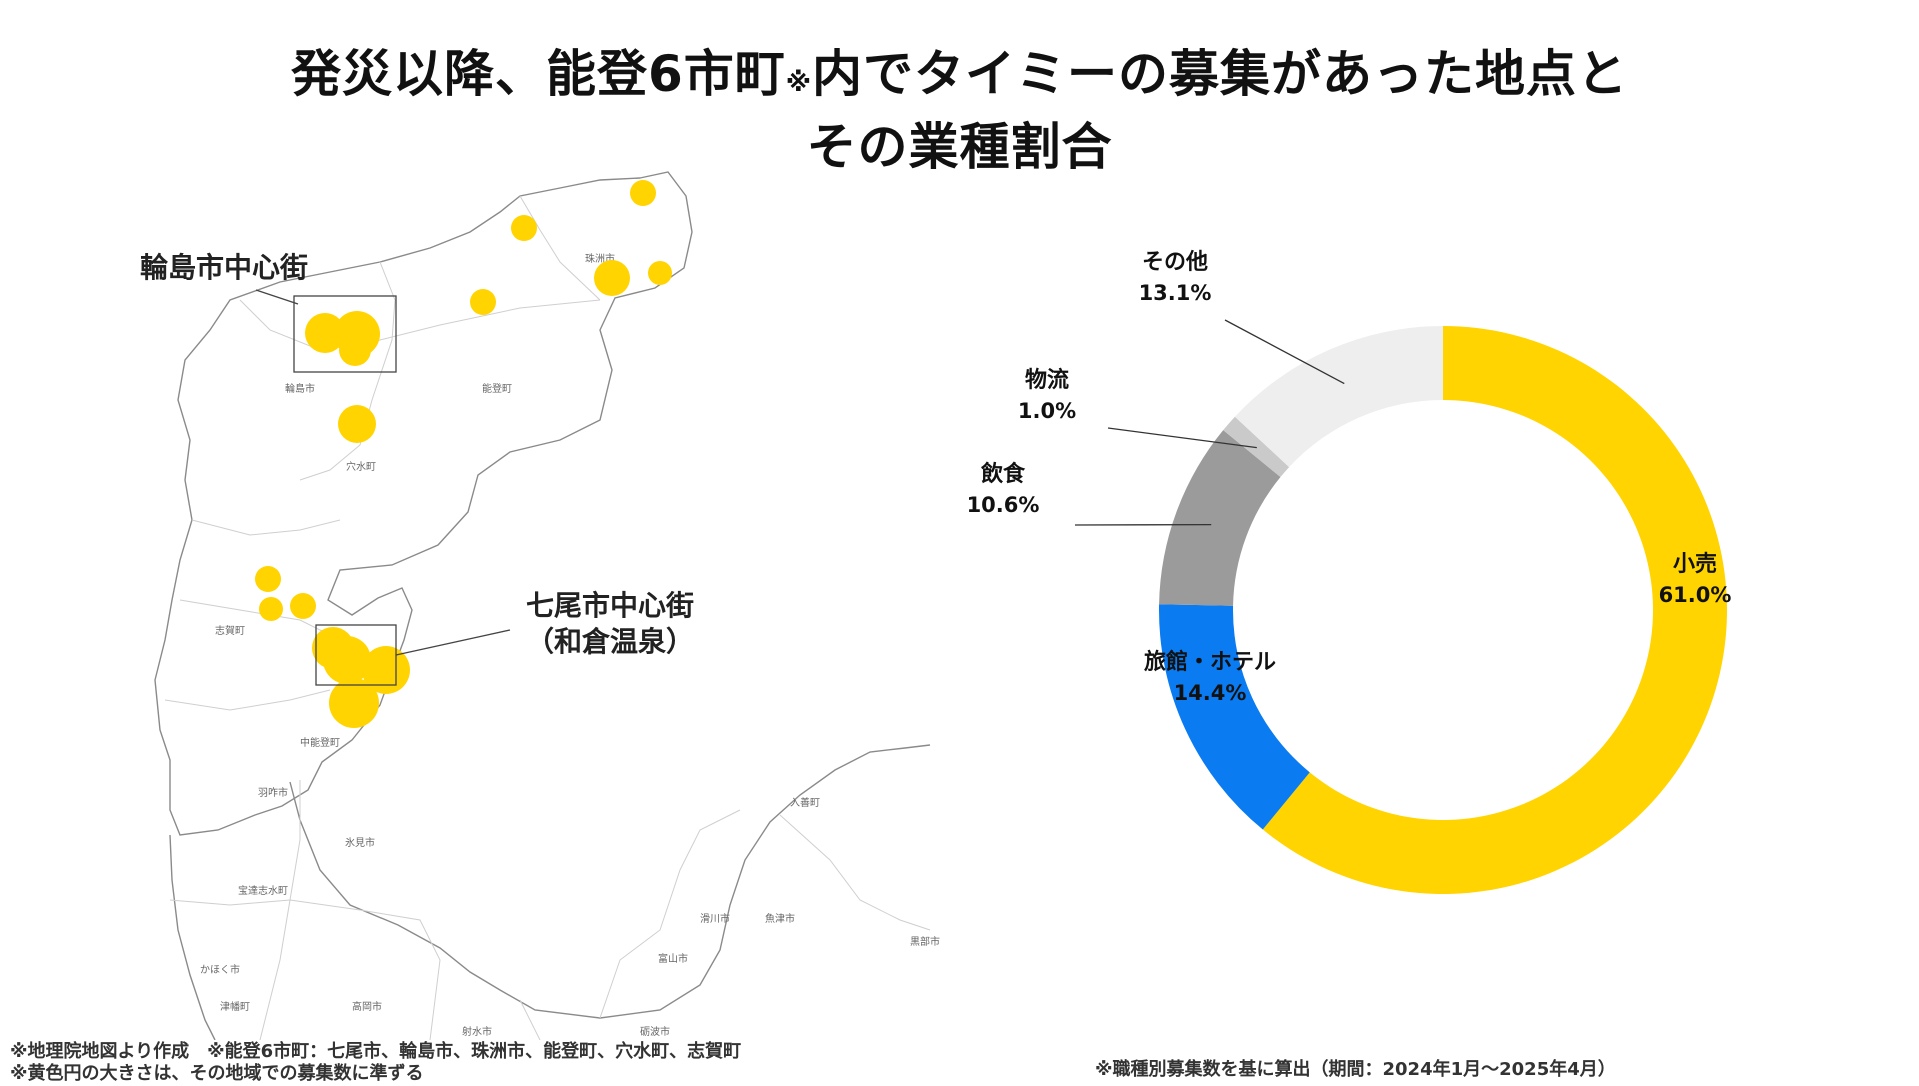 The image size is (1919, 1086). What do you see at coordinates (1355, 1070) in the screenshot?
I see `note-calculation: ※職種別募集数を基に算出（期間：2024年1月〜2025年4月）` at bounding box center [1355, 1070].